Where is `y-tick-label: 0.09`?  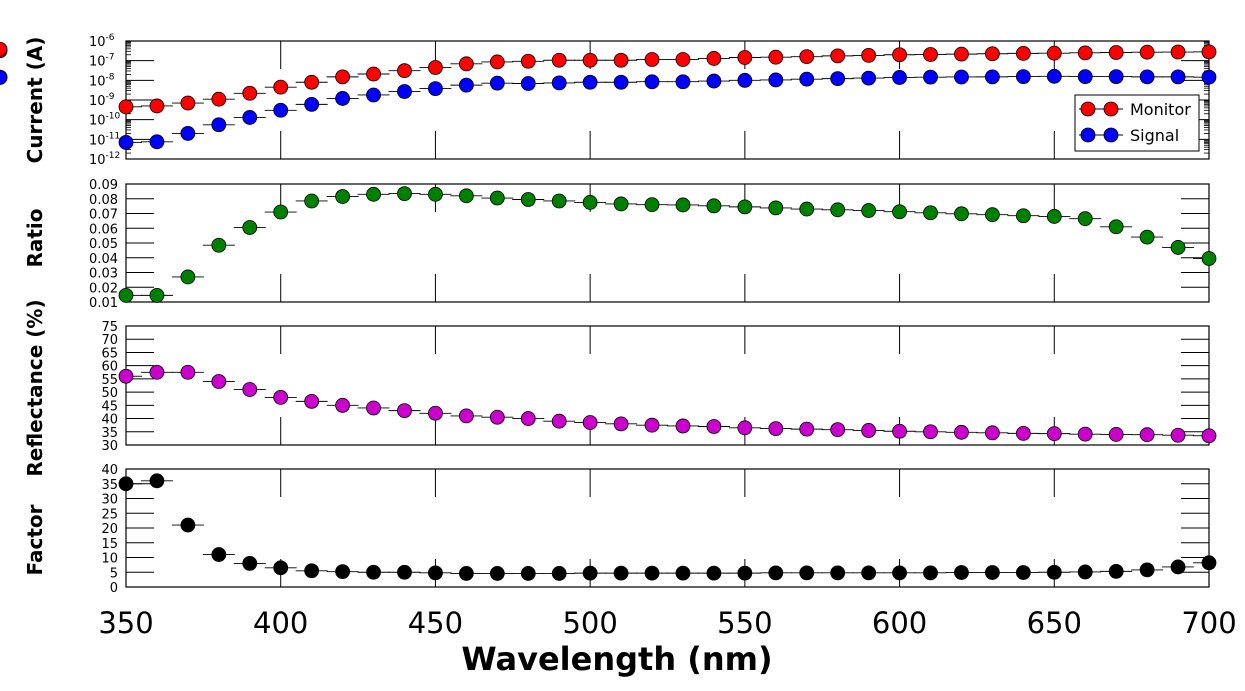
y-tick-label: 0.09 is located at coordinates (103, 185).